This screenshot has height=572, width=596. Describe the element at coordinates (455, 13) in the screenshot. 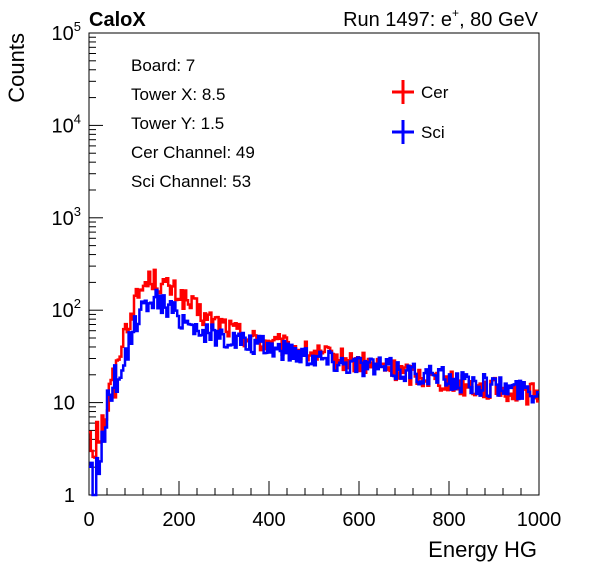

I see `run-label-superscript: +` at that location.